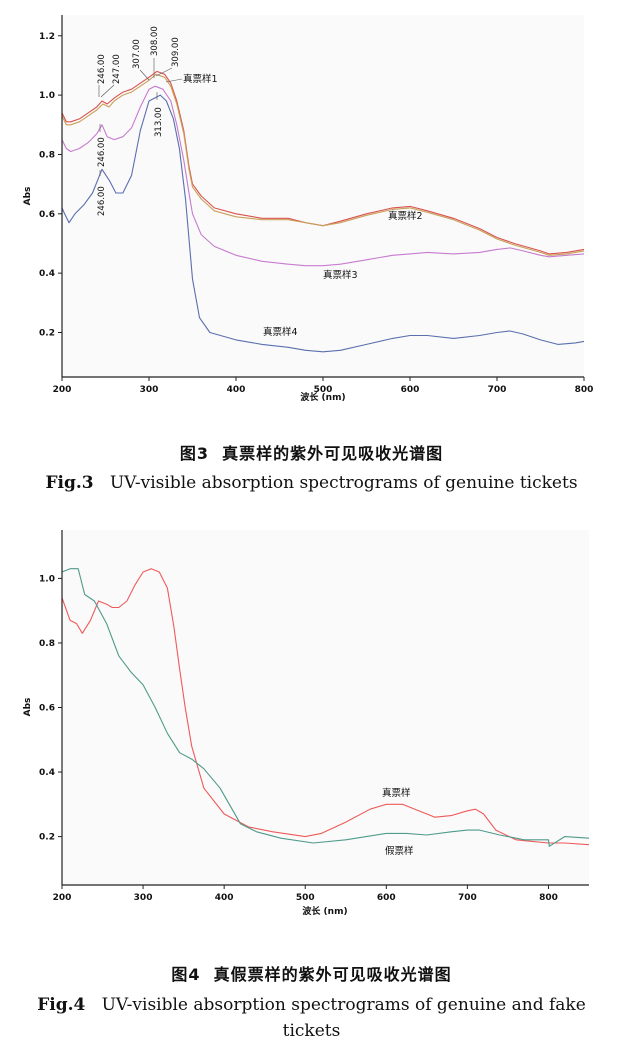  I want to click on figure-4-caption-zh: 图4 真假票样的紫外可见吸收光谱图, so click(311, 973).